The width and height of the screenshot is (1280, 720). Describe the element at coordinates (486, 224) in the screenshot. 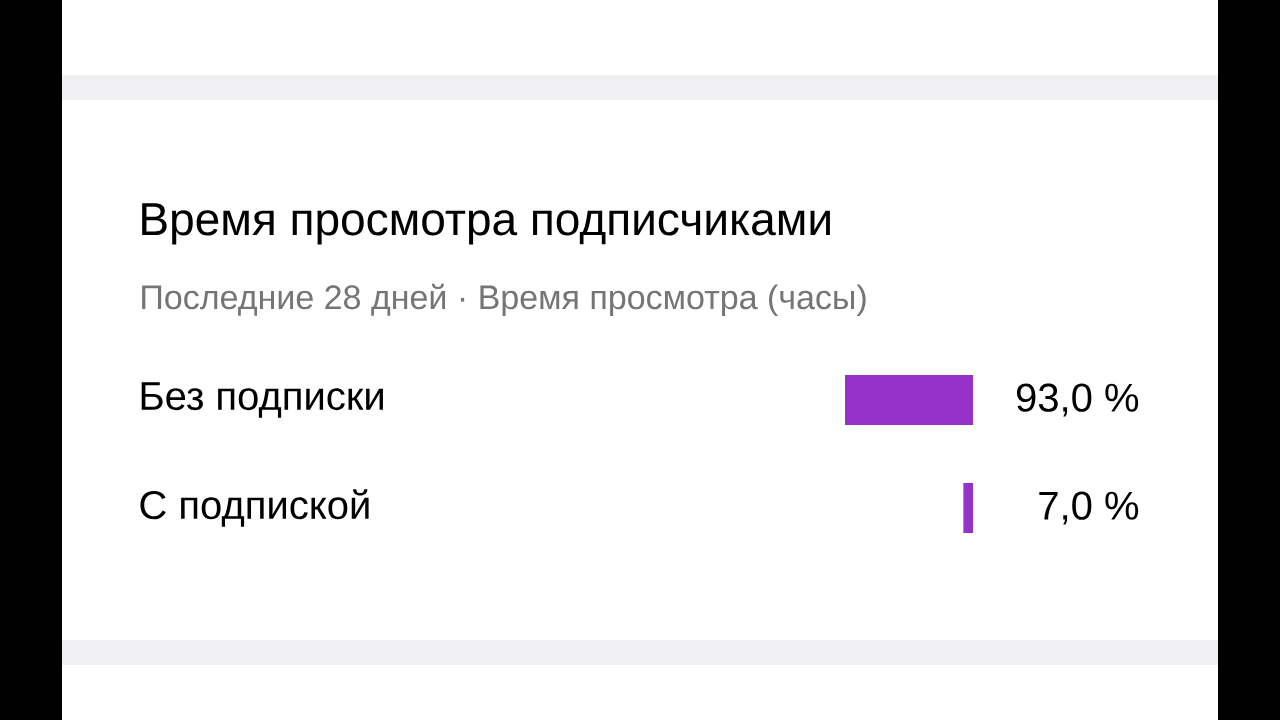

I see `chart-title: Время просмотра подписчиками` at that location.